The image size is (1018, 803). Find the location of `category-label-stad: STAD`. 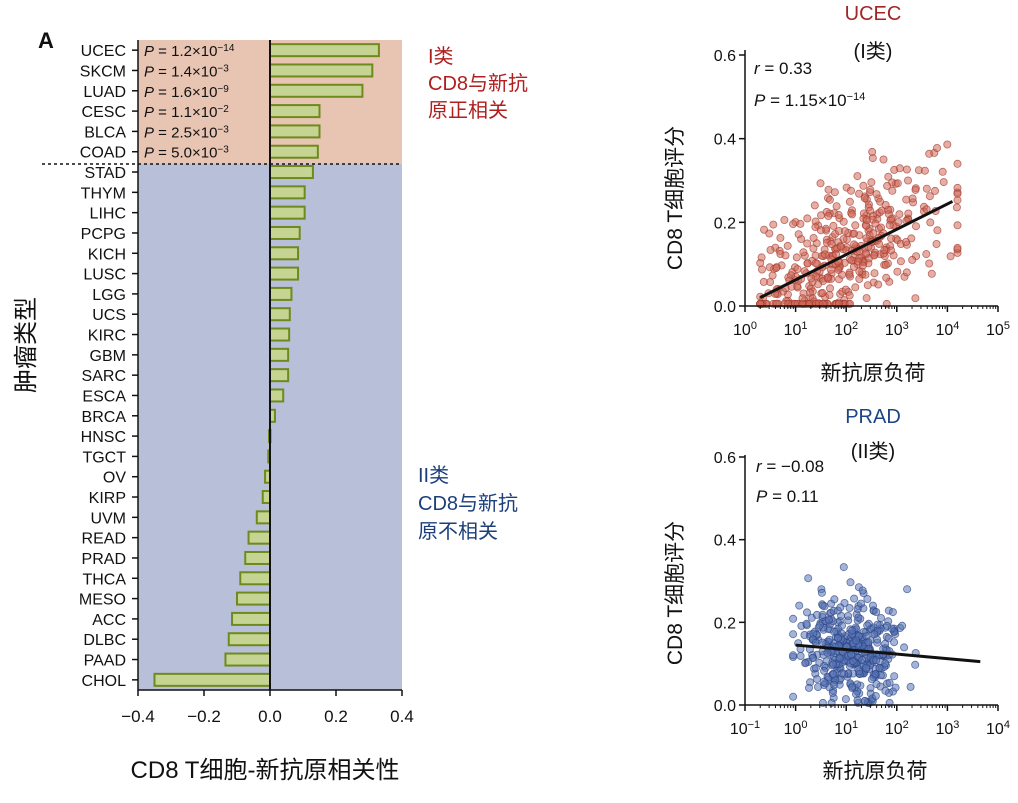

category-label-stad: STAD is located at coordinates (105, 173).